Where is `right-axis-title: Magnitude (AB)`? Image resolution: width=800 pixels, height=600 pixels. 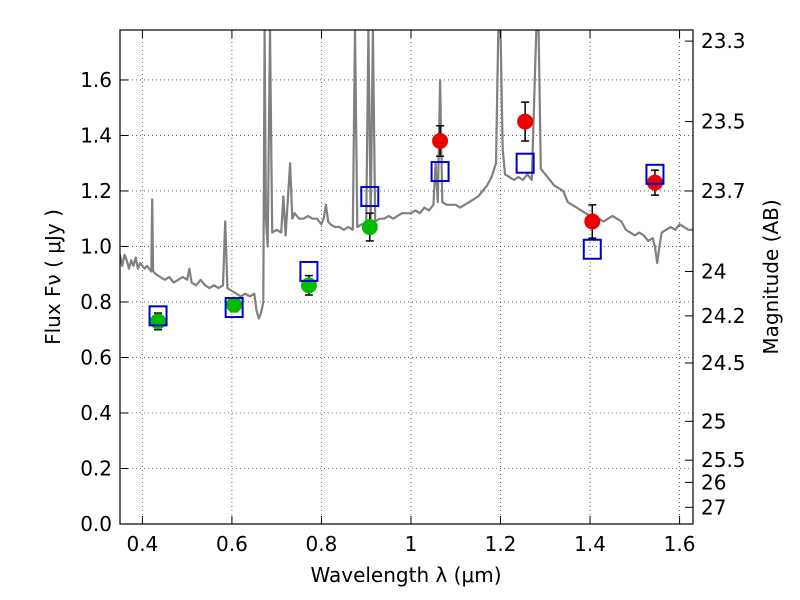 right-axis-title: Magnitude (AB) is located at coordinates (771, 276).